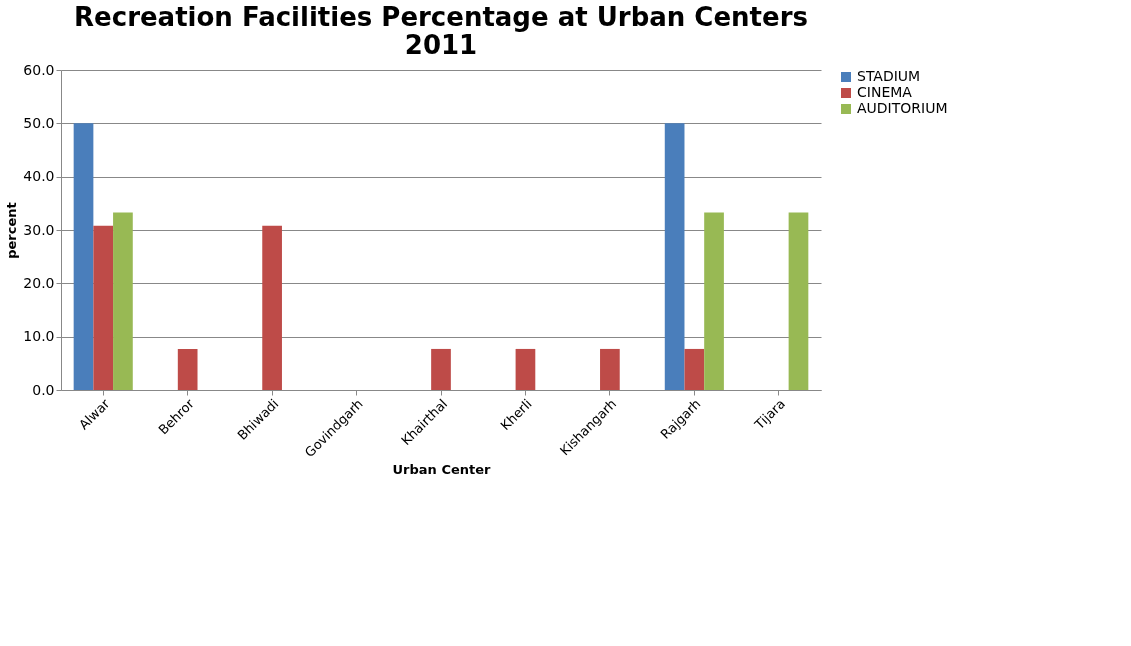 This screenshot has width=1131, height=646. Describe the element at coordinates (43, 389) in the screenshot. I see `y-tick-label: 0.0` at that location.